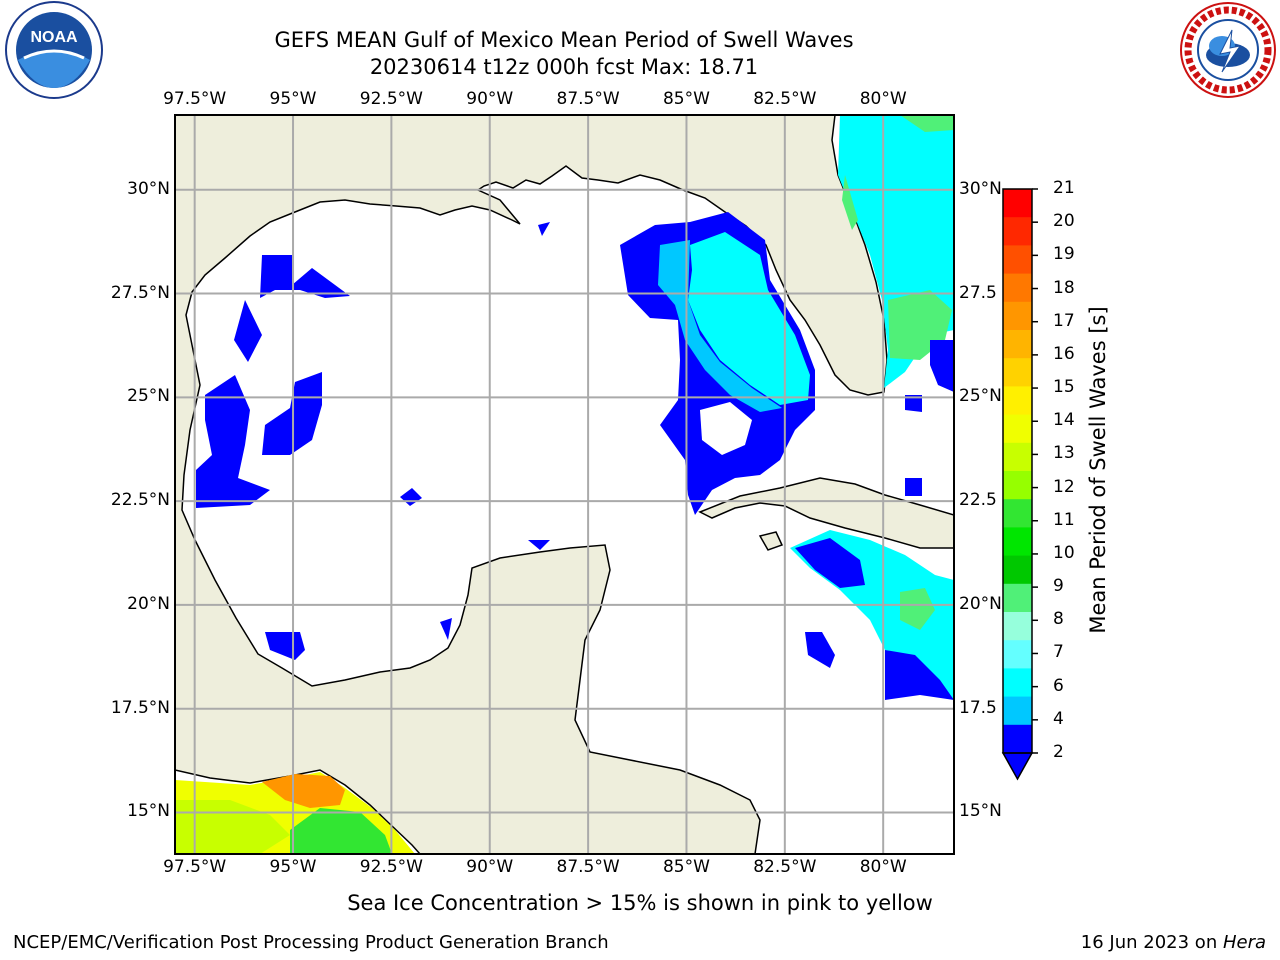 Image resolution: width=1280 pixels, height=960 pixels. I want to click on east-gulf-swell-lightblue, so click(720, 326).